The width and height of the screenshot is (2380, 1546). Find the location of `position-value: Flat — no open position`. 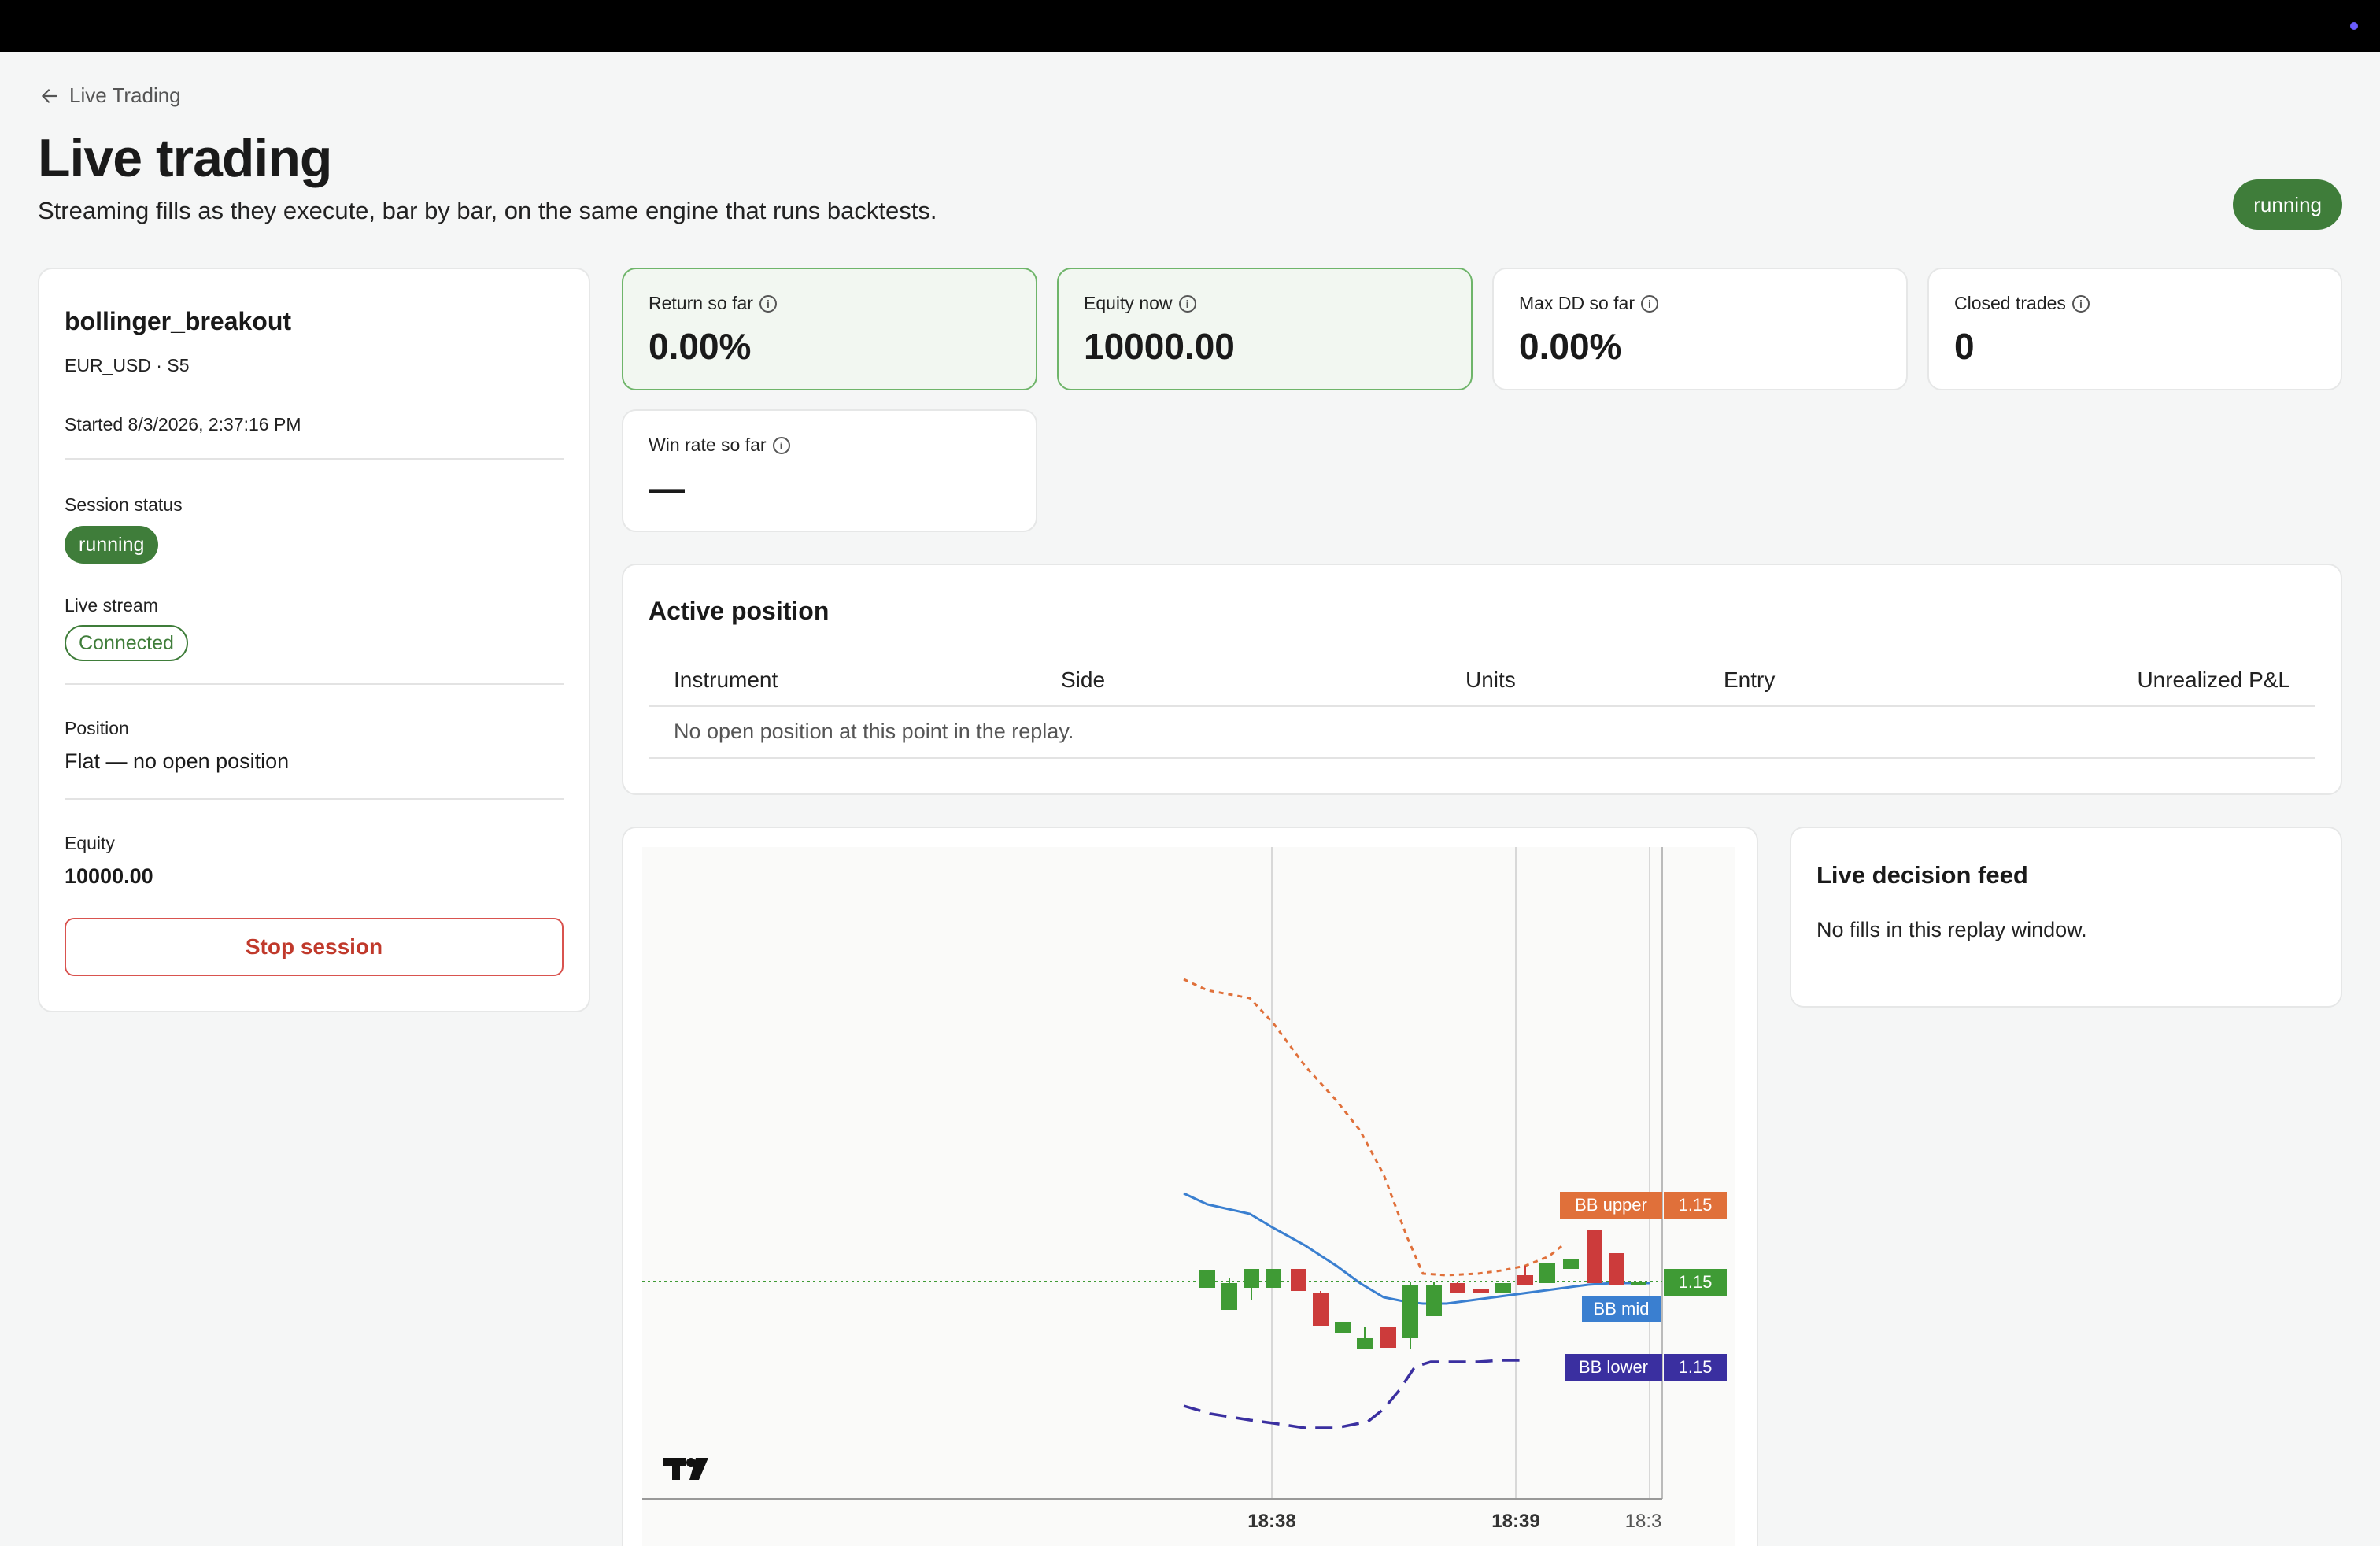

position-value: Flat — no open position is located at coordinates (177, 761).